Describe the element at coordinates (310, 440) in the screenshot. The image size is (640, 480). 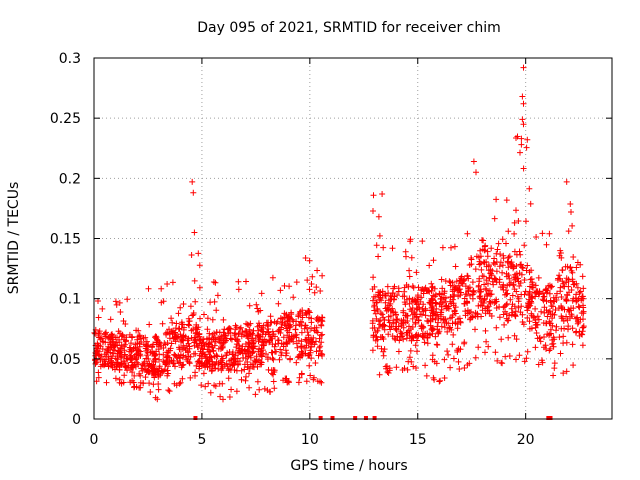
I see `x-tick-label: 10` at that location.